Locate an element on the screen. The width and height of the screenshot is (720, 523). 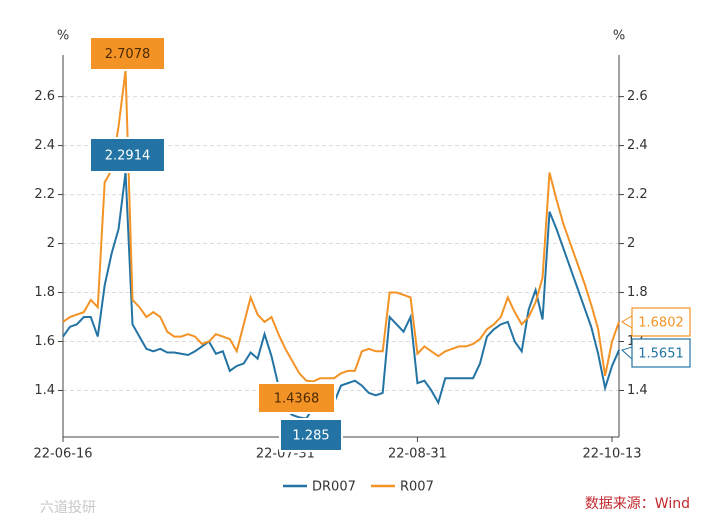
y2-tick-label: 2.6 is located at coordinates (637, 96).